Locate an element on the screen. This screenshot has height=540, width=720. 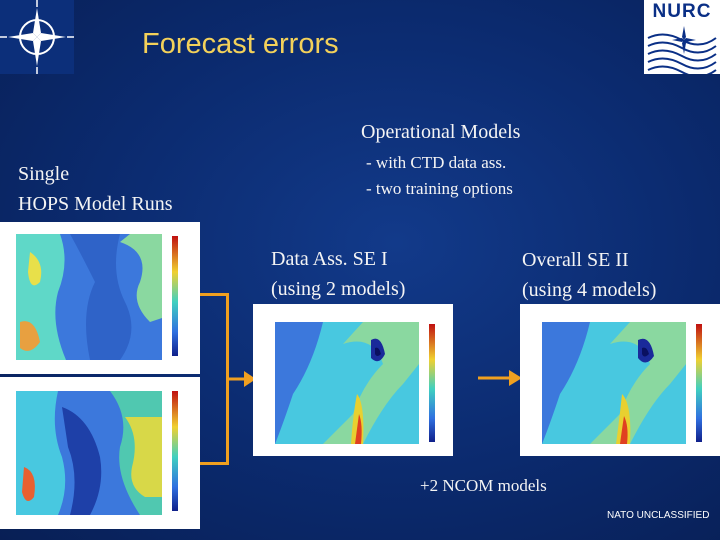
operational-item-training: - two training options is located at coordinates (439, 188).